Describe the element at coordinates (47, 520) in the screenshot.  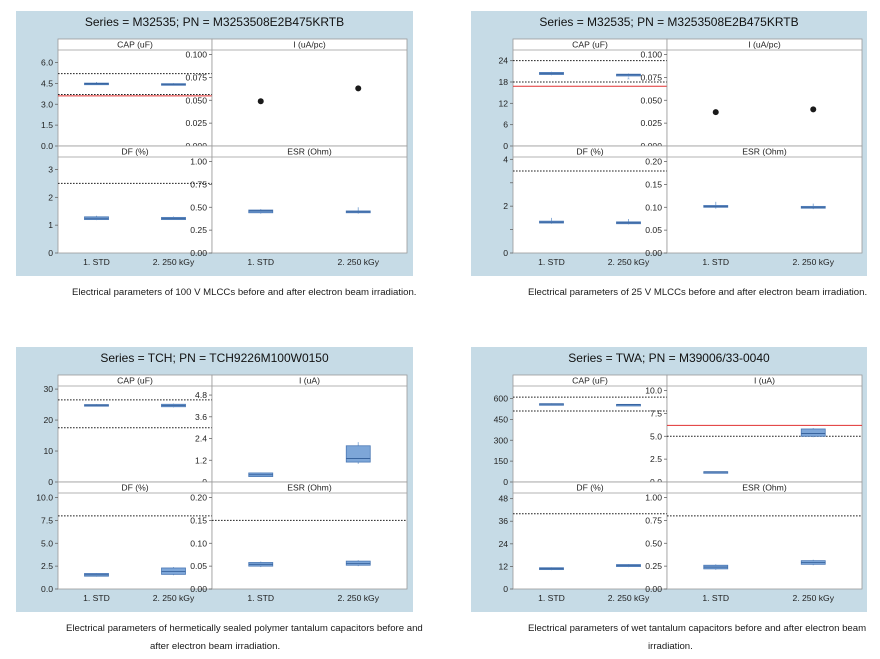
I see `y-tick-label: 7.5` at that location.